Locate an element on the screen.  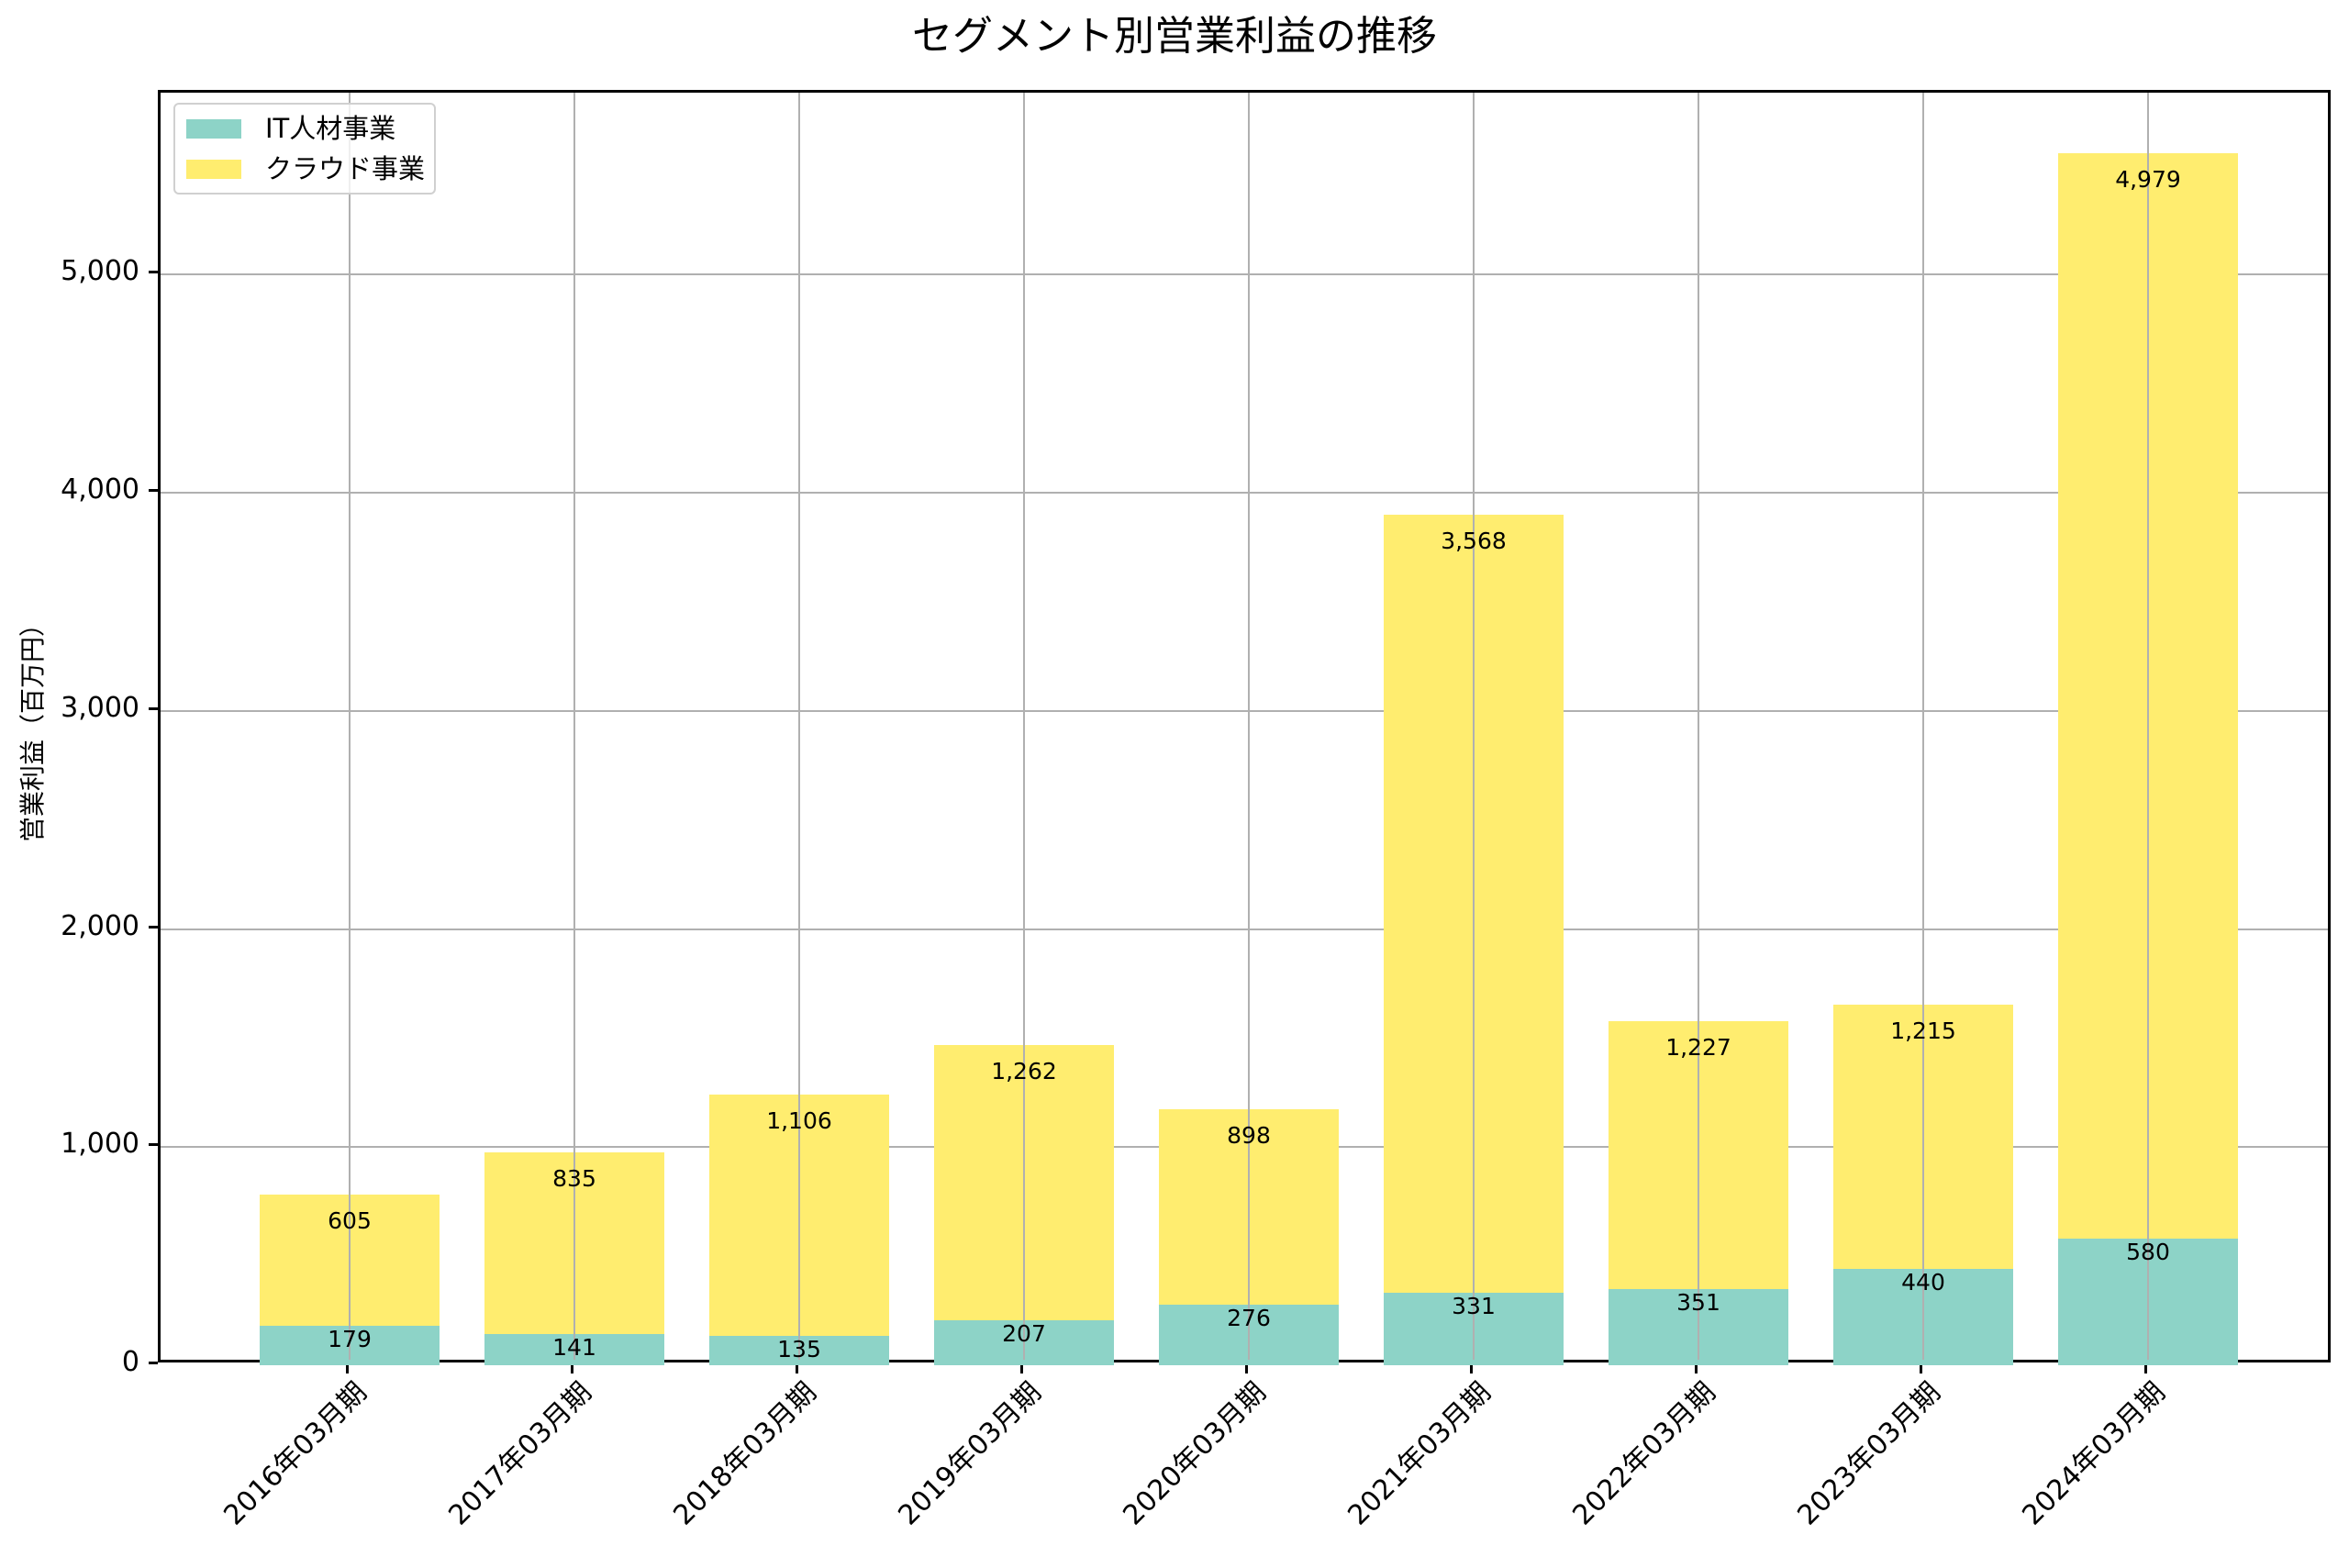
legend: IT人材事業 クラウド事業 is located at coordinates (304, 149).